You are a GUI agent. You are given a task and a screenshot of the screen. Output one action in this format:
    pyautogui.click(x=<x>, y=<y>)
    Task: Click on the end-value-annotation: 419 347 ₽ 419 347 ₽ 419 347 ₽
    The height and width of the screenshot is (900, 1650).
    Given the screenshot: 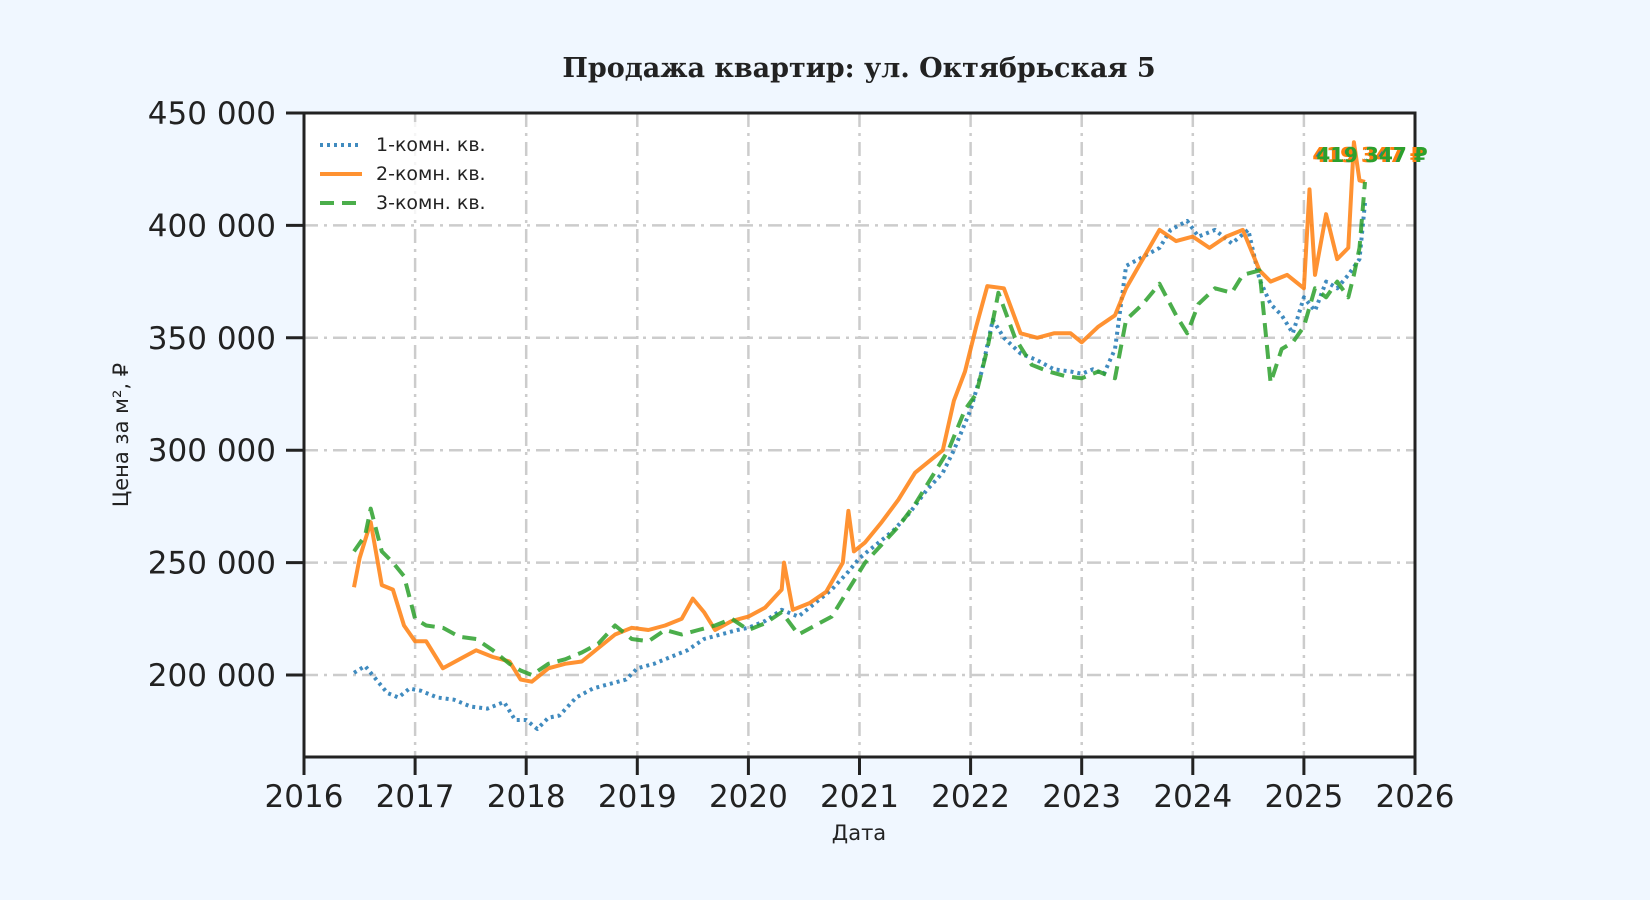 What is the action you would take?
    pyautogui.click(x=1369, y=155)
    